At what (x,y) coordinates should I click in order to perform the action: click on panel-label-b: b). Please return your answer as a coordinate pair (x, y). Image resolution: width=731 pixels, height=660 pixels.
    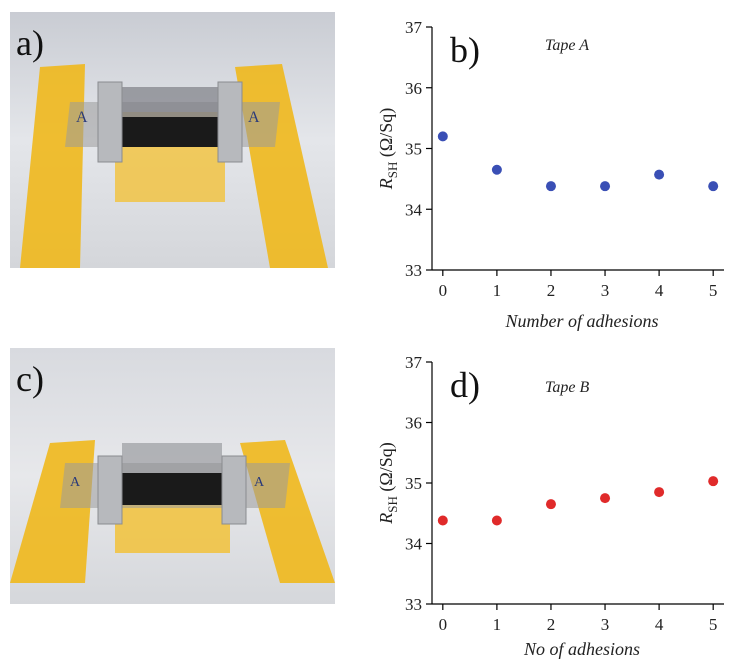
    Looking at the image, I should click on (465, 50).